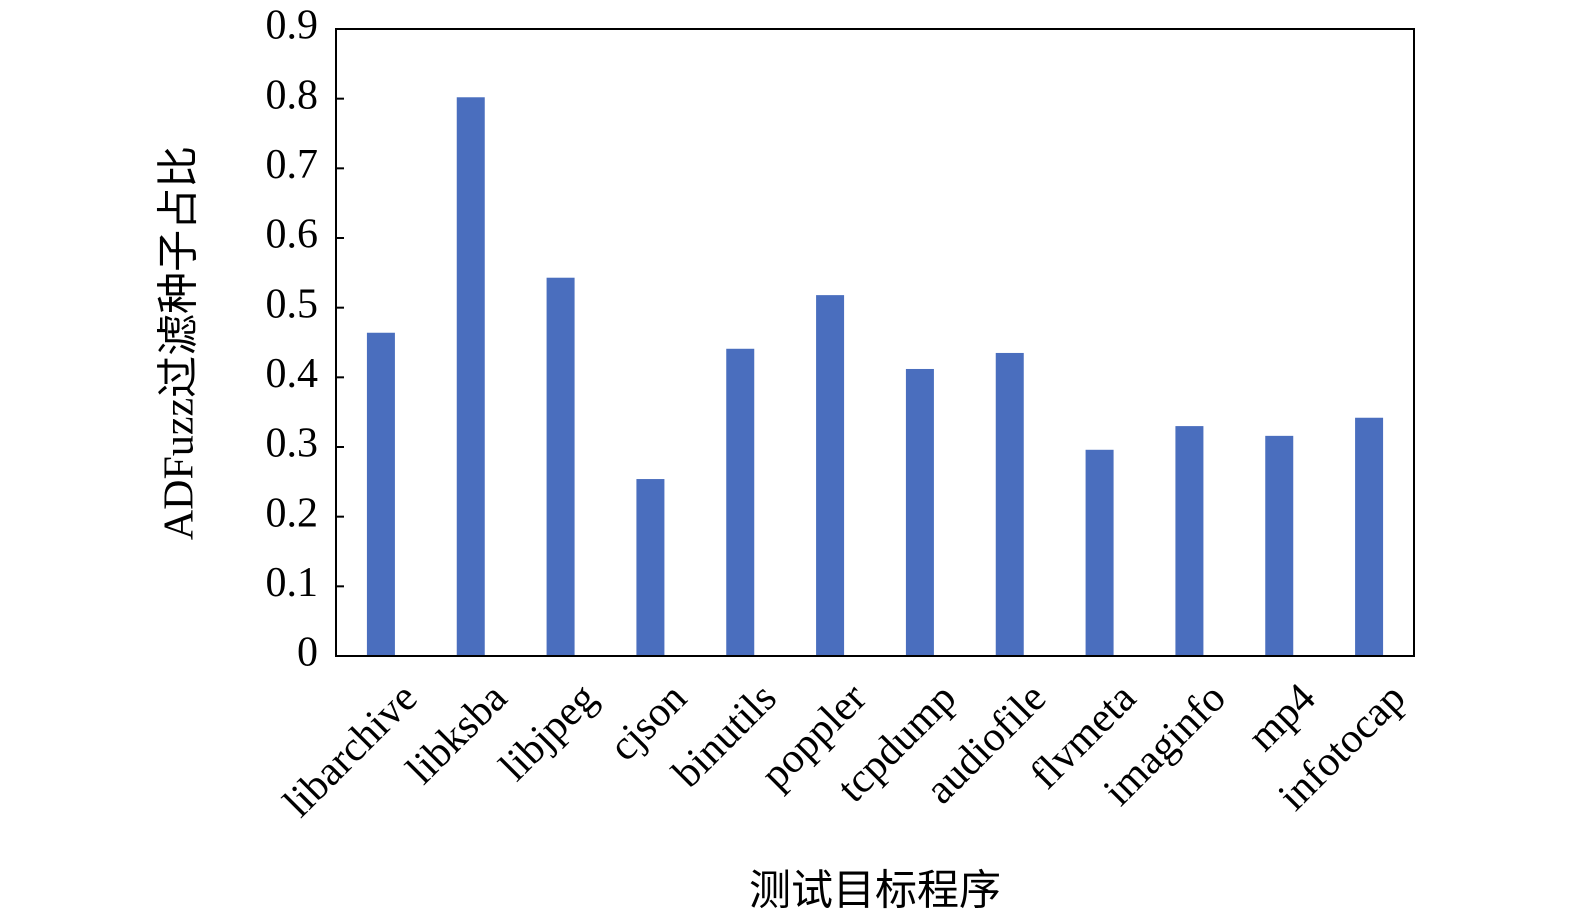 Image resolution: width=1575 pixels, height=924 pixels. I want to click on x-tick-label: libksba, so click(457, 734).